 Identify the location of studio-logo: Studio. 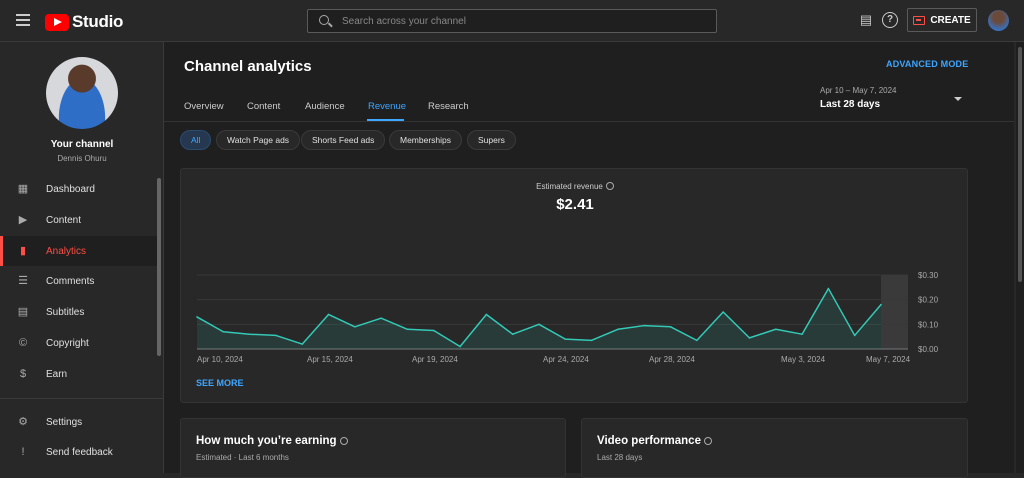
(84, 22).